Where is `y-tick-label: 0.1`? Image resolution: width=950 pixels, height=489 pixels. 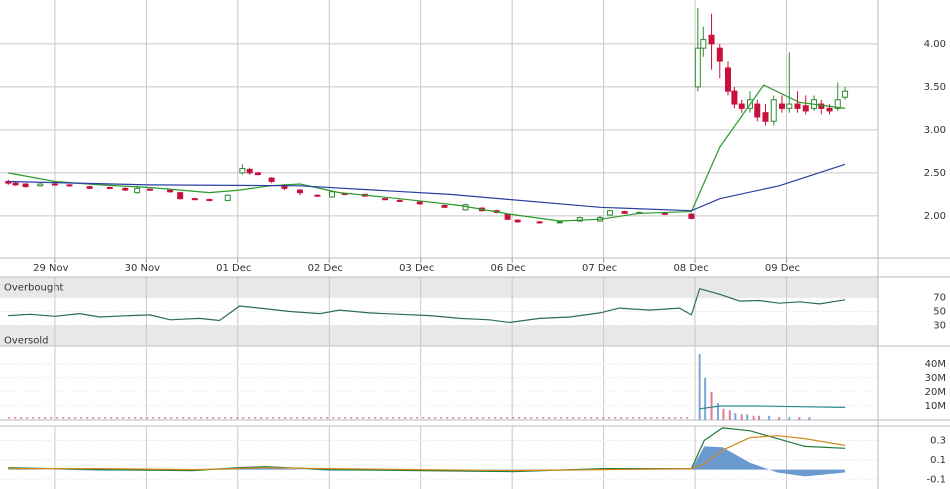
y-tick-label: 0.1 is located at coordinates (938, 460).